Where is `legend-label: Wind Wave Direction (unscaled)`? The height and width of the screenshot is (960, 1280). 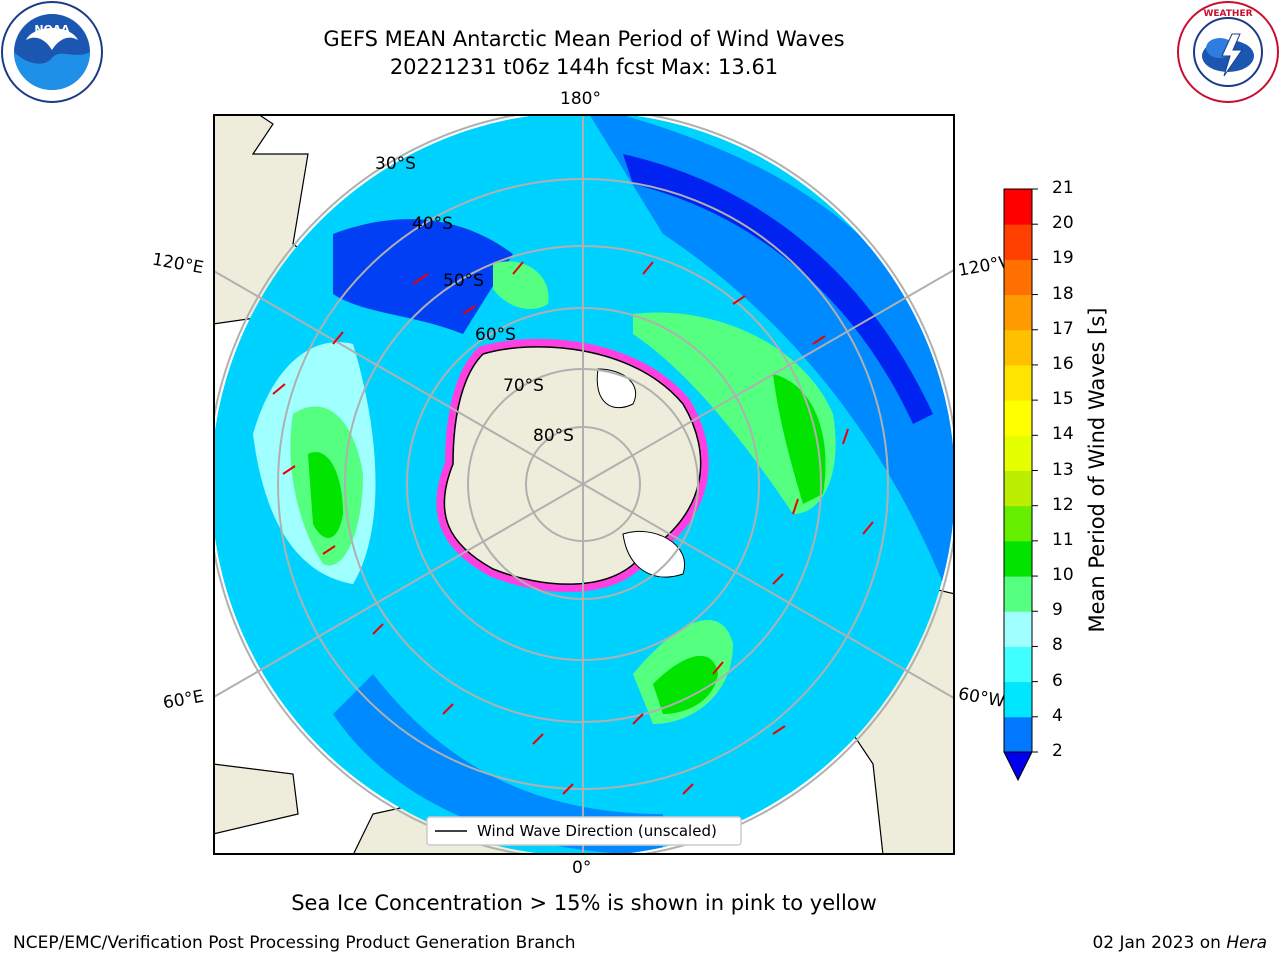
legend-label: Wind Wave Direction (unscaled) is located at coordinates (597, 831).